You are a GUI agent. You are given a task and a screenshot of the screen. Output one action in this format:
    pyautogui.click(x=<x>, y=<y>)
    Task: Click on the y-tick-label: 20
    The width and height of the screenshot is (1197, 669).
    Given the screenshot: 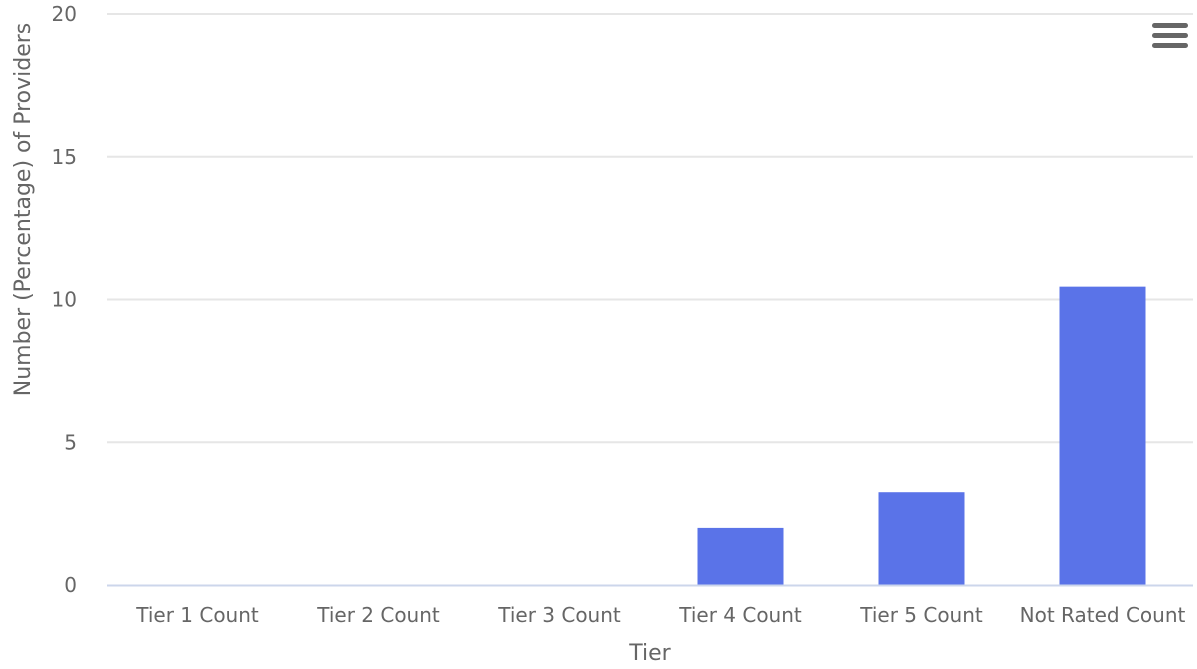 What is the action you would take?
    pyautogui.click(x=64, y=14)
    